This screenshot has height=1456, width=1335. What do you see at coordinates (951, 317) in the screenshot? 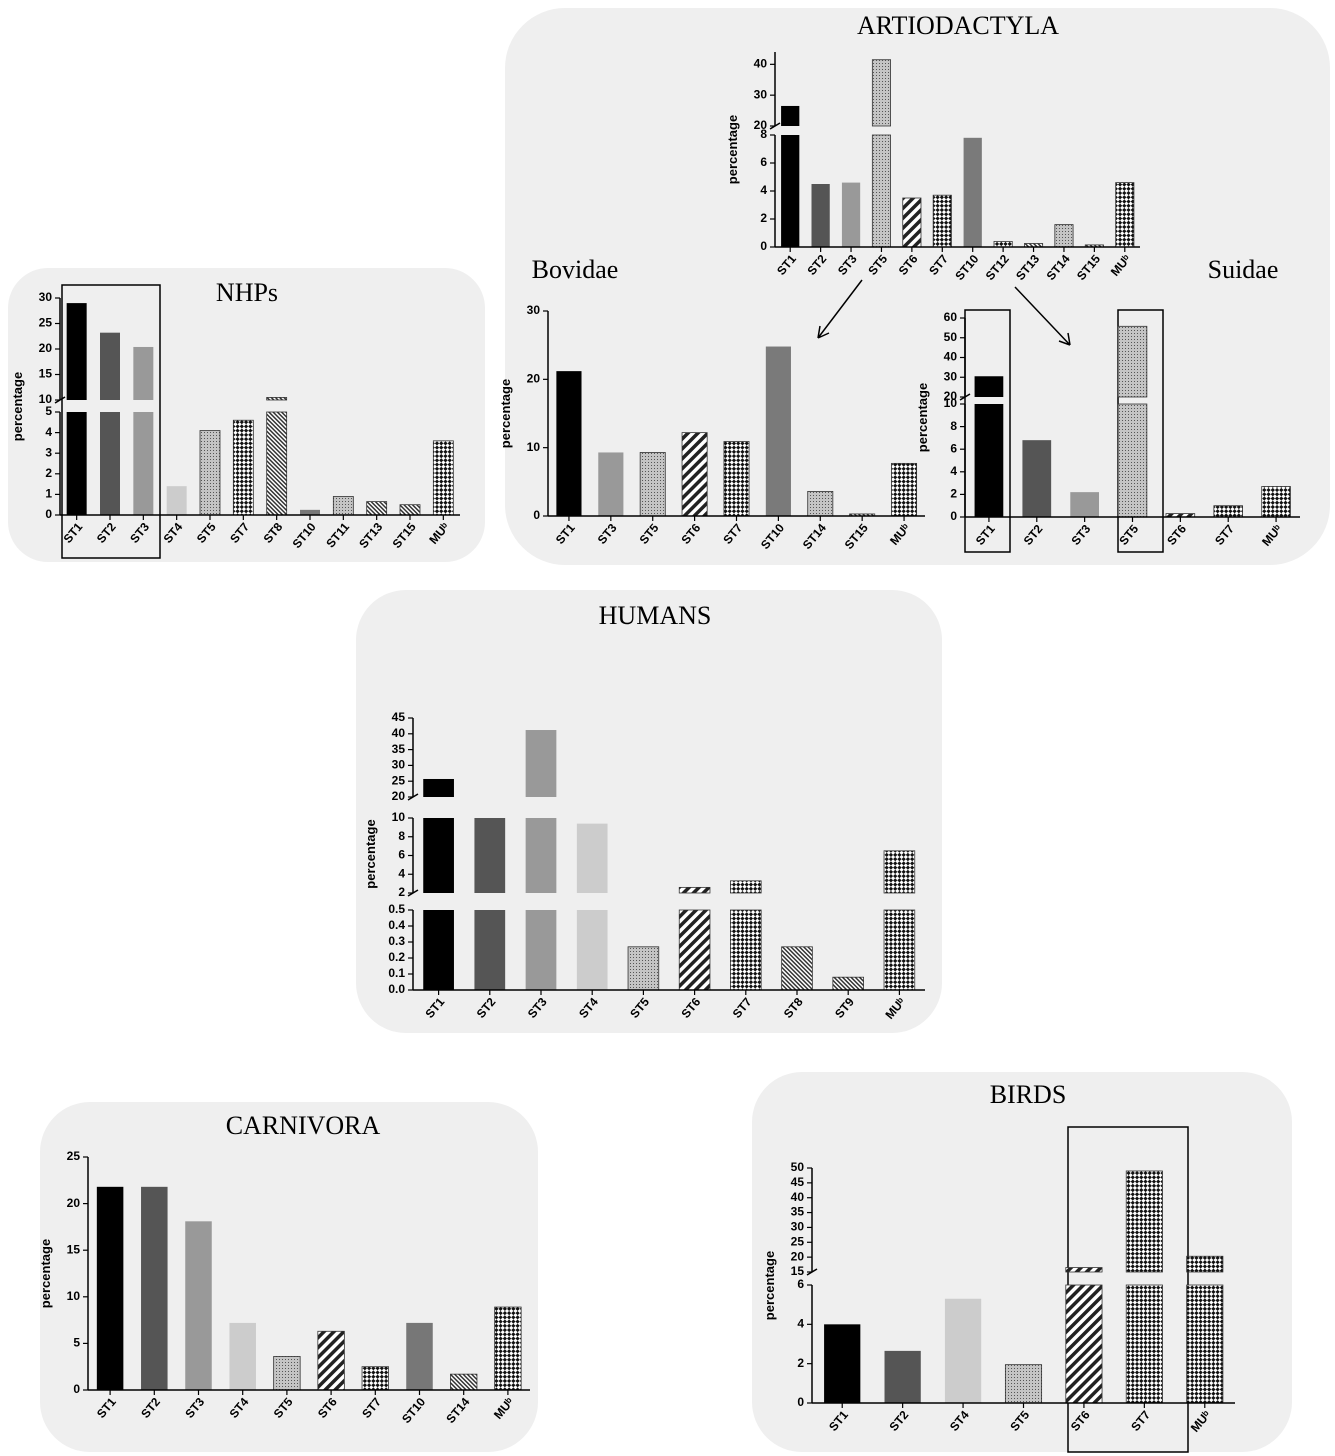
I see `y-tick-label: 60` at bounding box center [951, 317].